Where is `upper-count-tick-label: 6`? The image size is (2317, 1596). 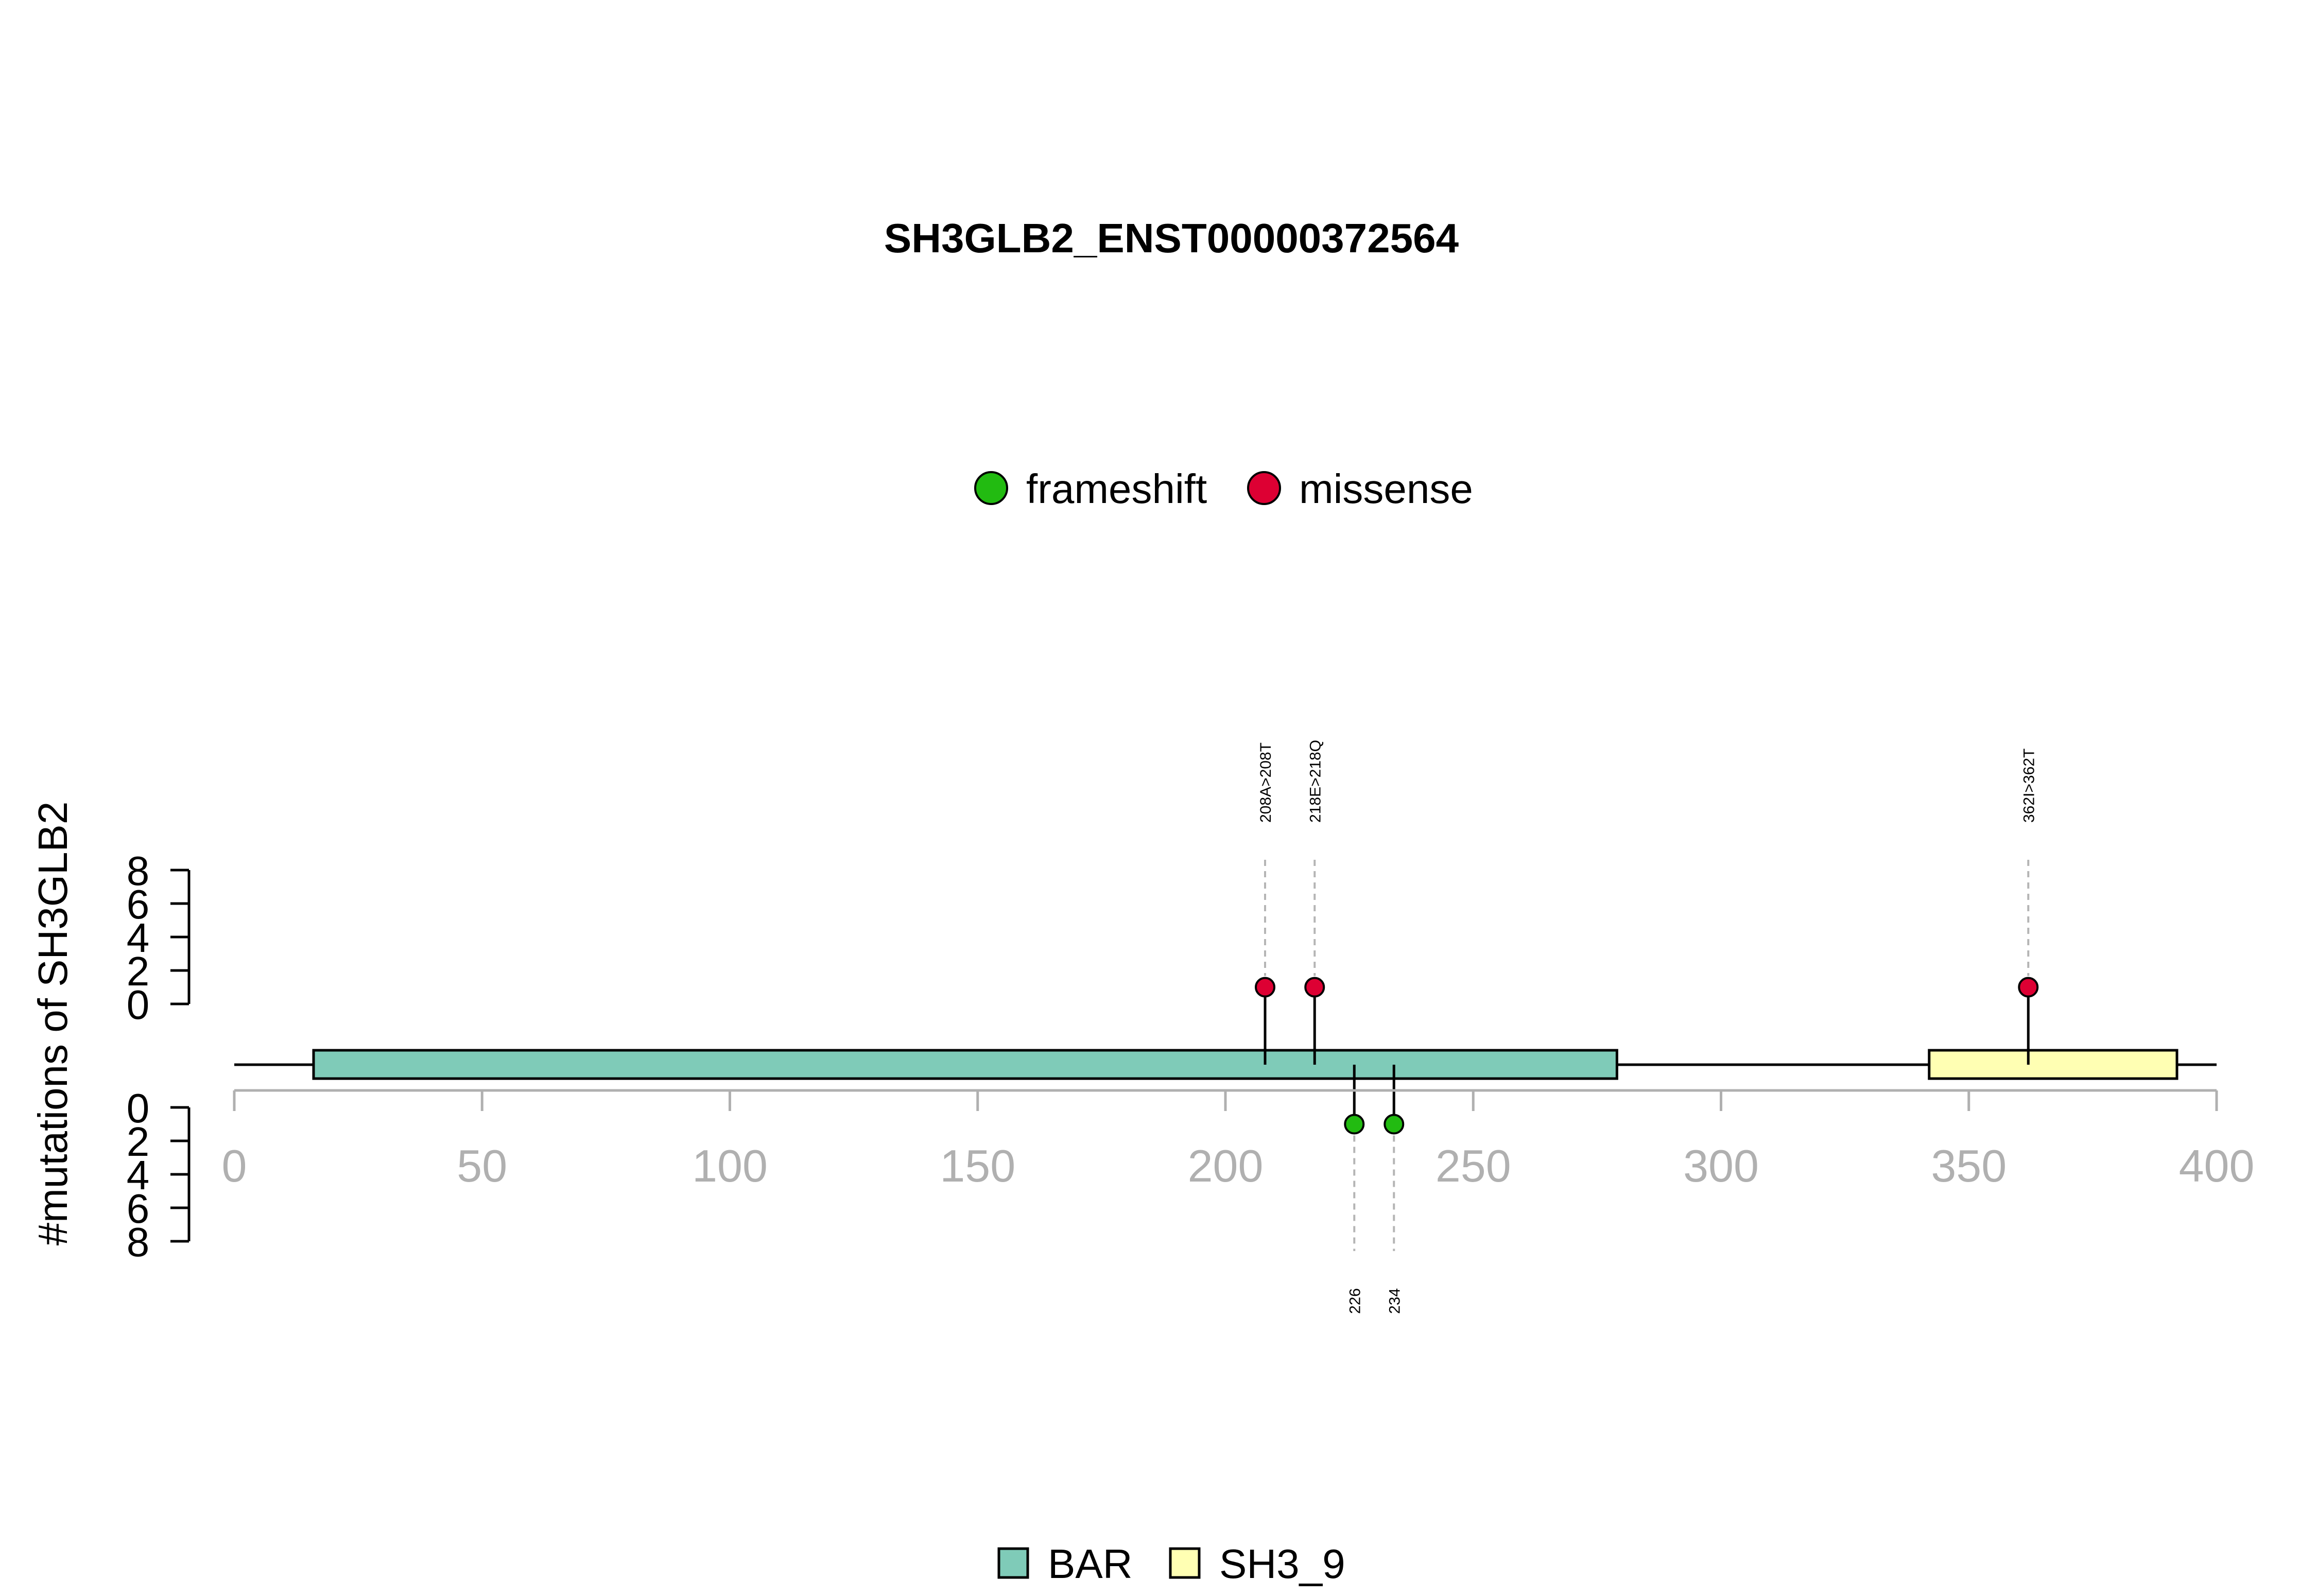 upper-count-tick-label: 6 is located at coordinates (138, 904).